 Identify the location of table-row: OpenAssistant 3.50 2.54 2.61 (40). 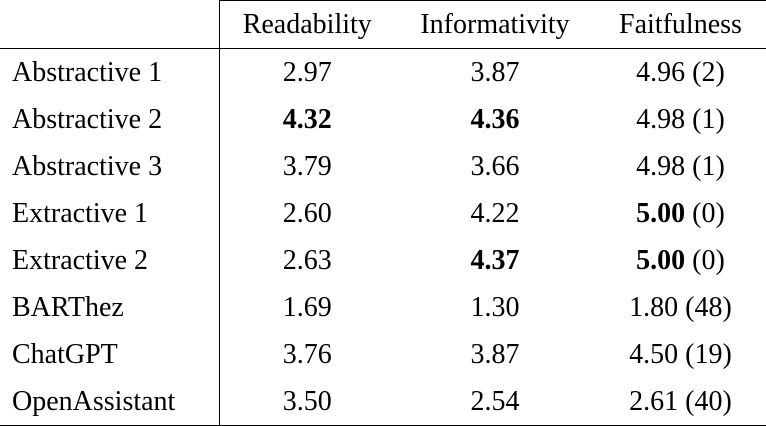
(383, 402).